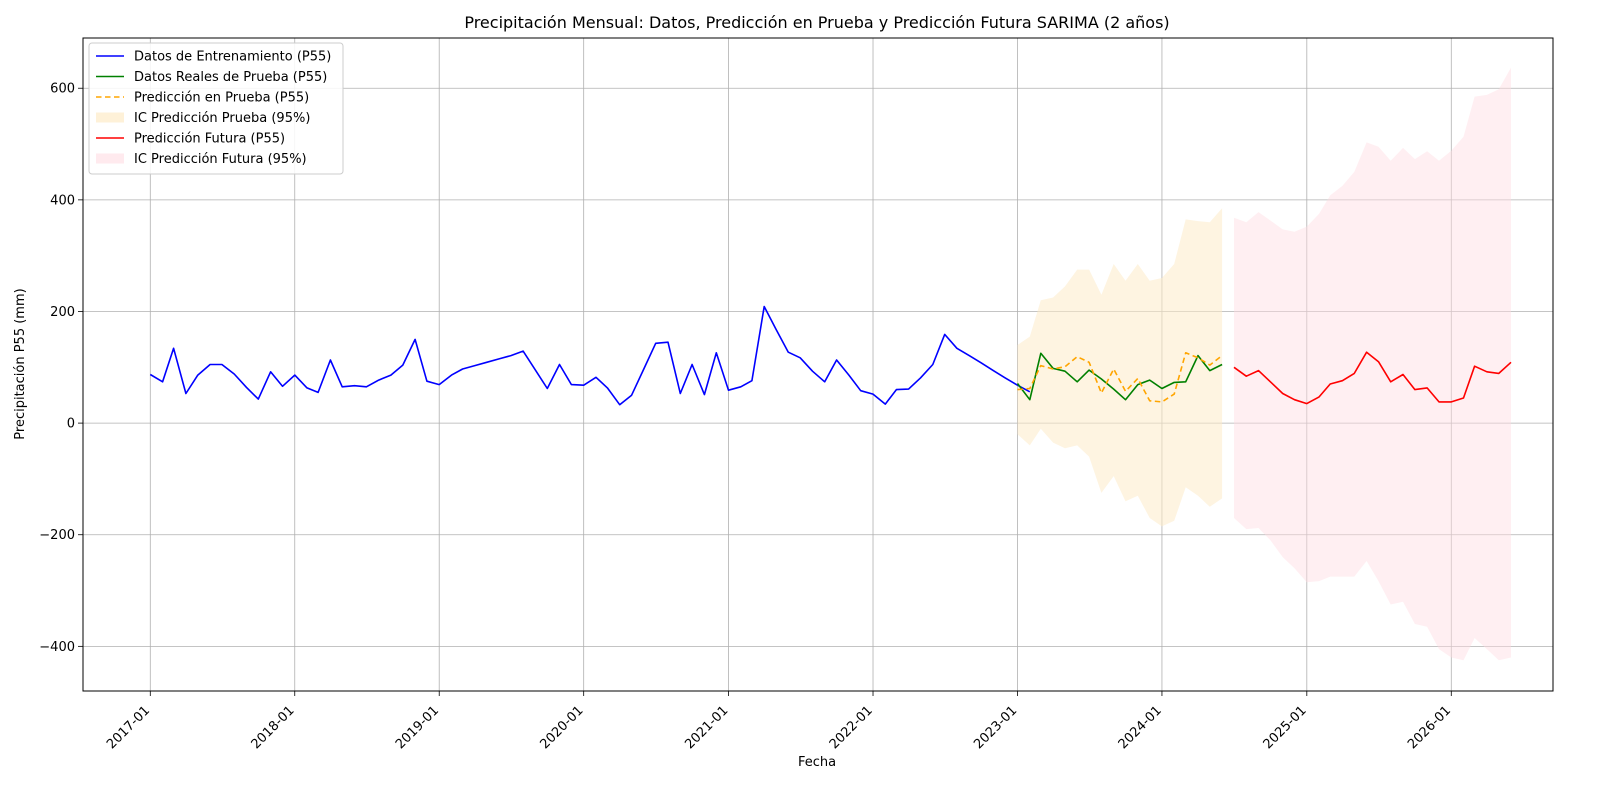  Describe the element at coordinates (222, 118) in the screenshot. I see `legend-label: IC Predicción Prueba (95%)` at that location.